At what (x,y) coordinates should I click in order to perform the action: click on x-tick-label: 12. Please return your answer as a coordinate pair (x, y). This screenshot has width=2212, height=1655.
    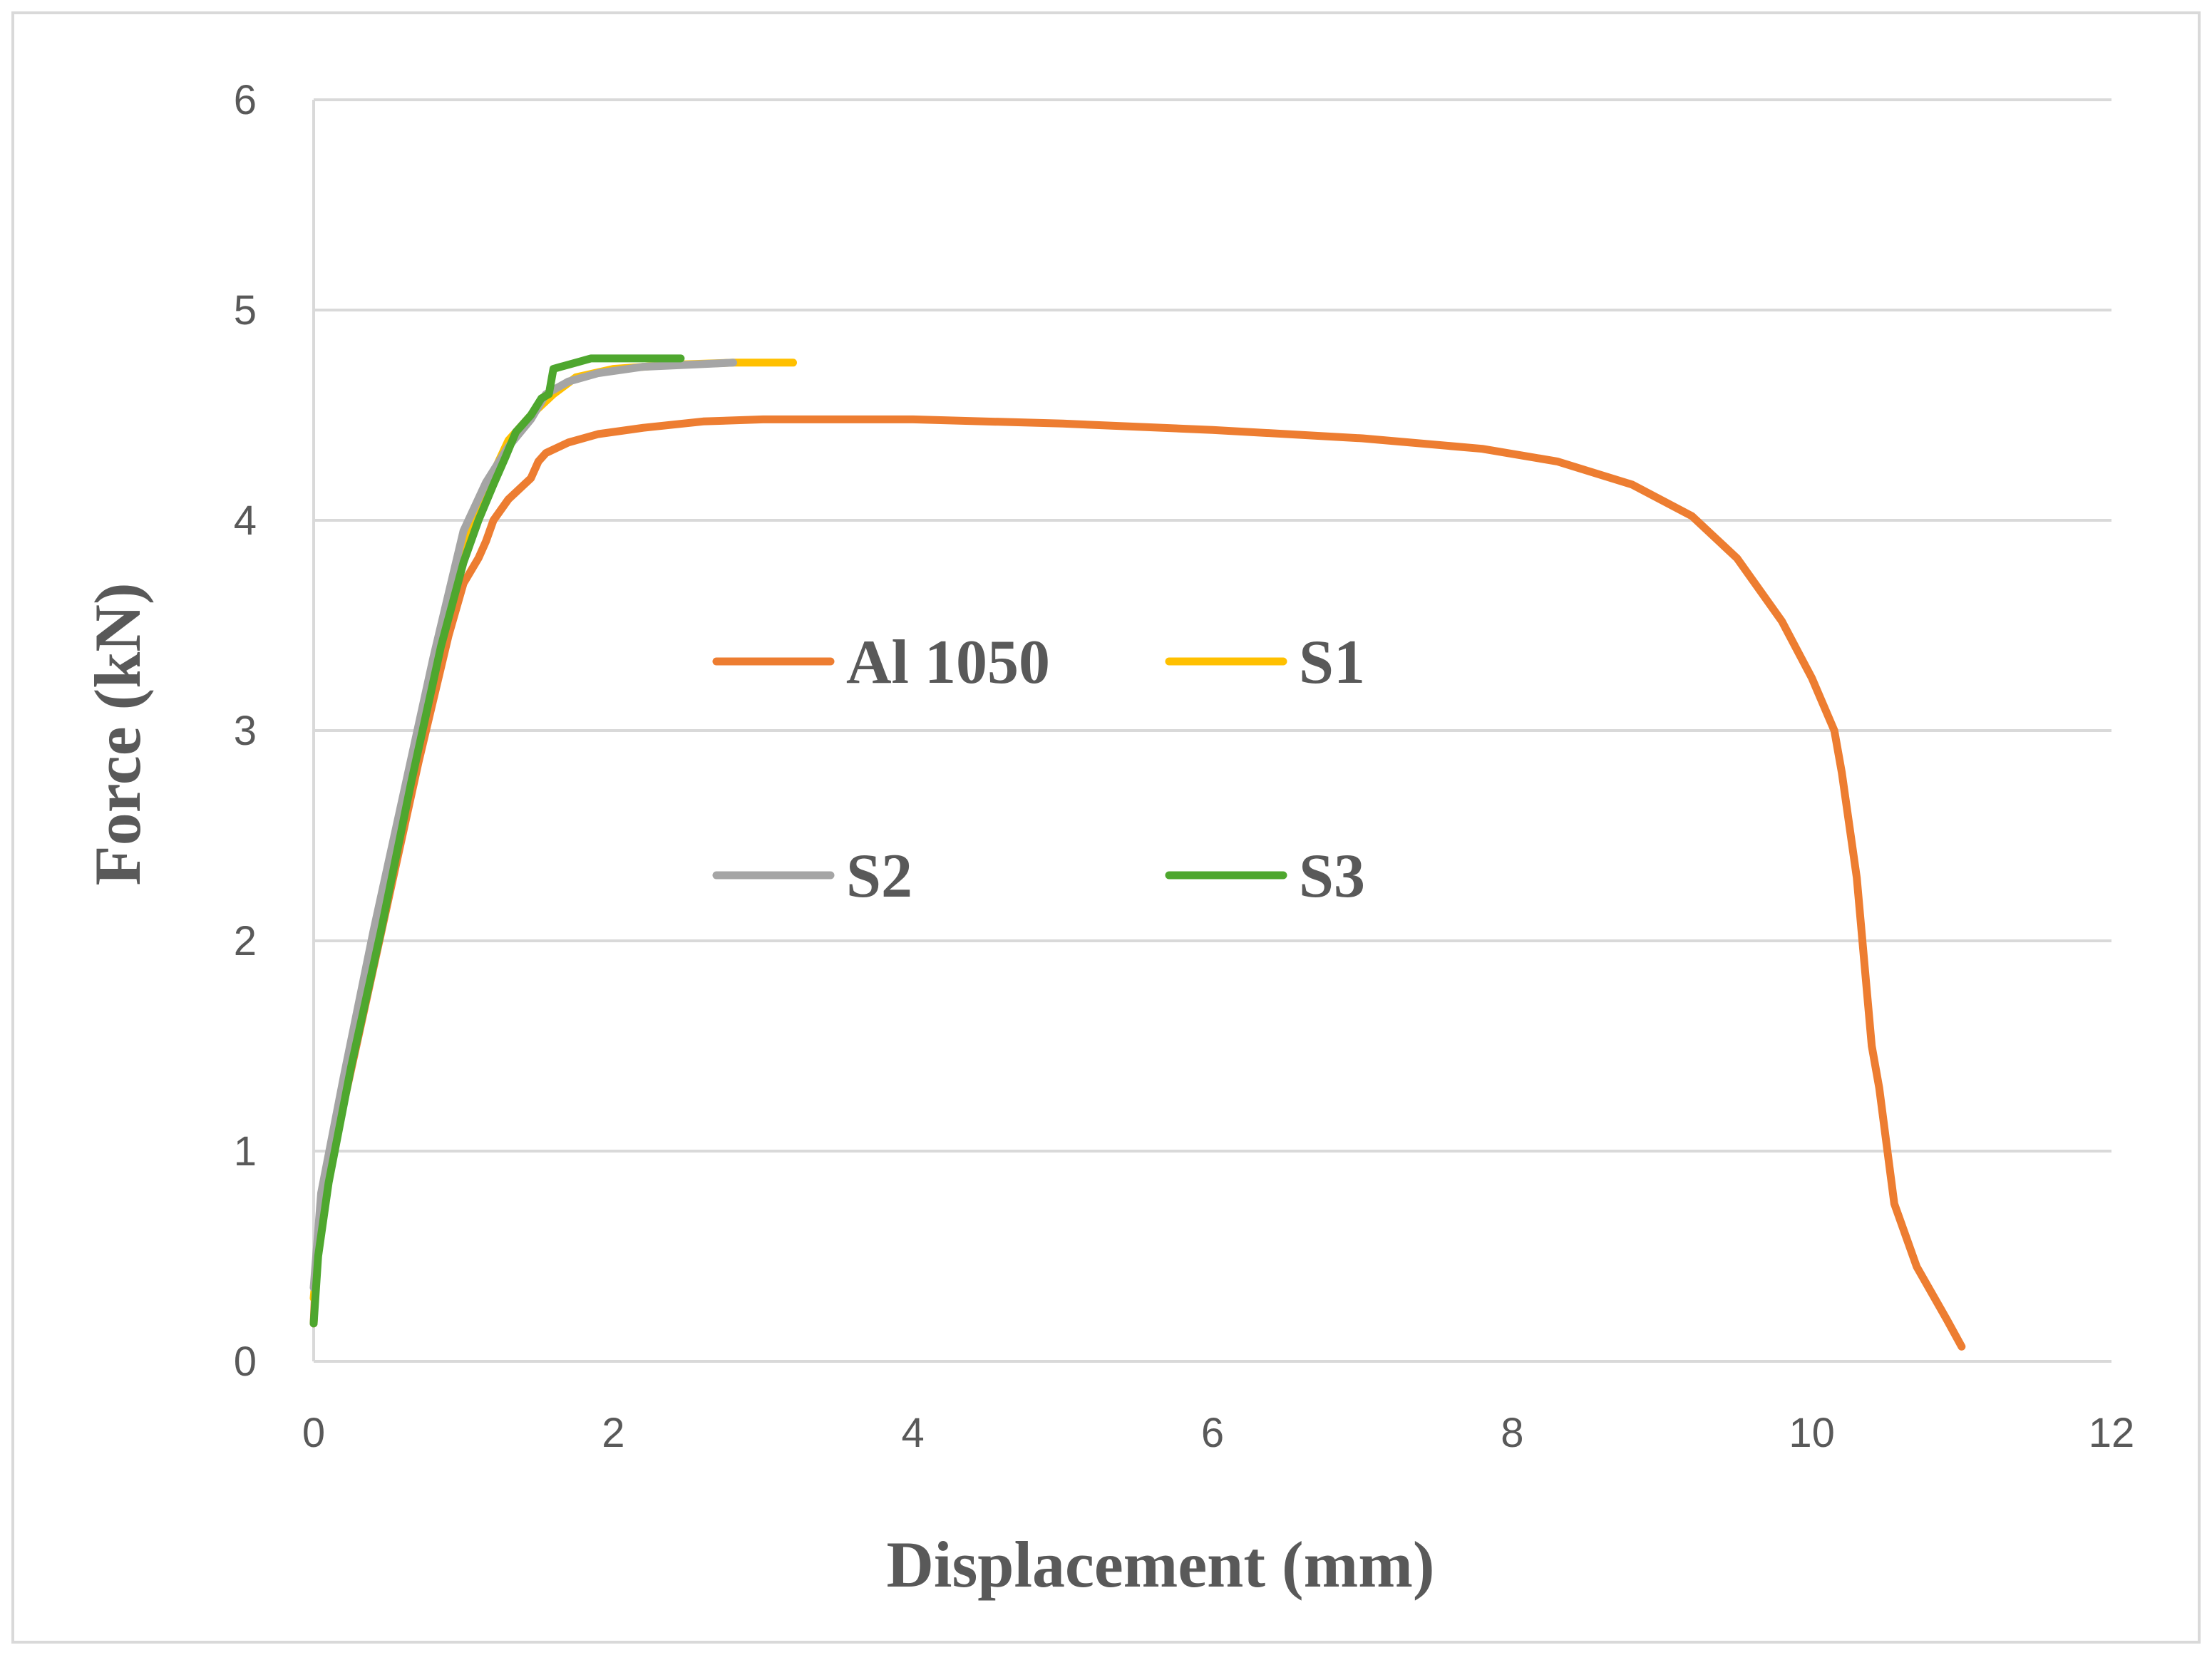
    Looking at the image, I should click on (2112, 1433).